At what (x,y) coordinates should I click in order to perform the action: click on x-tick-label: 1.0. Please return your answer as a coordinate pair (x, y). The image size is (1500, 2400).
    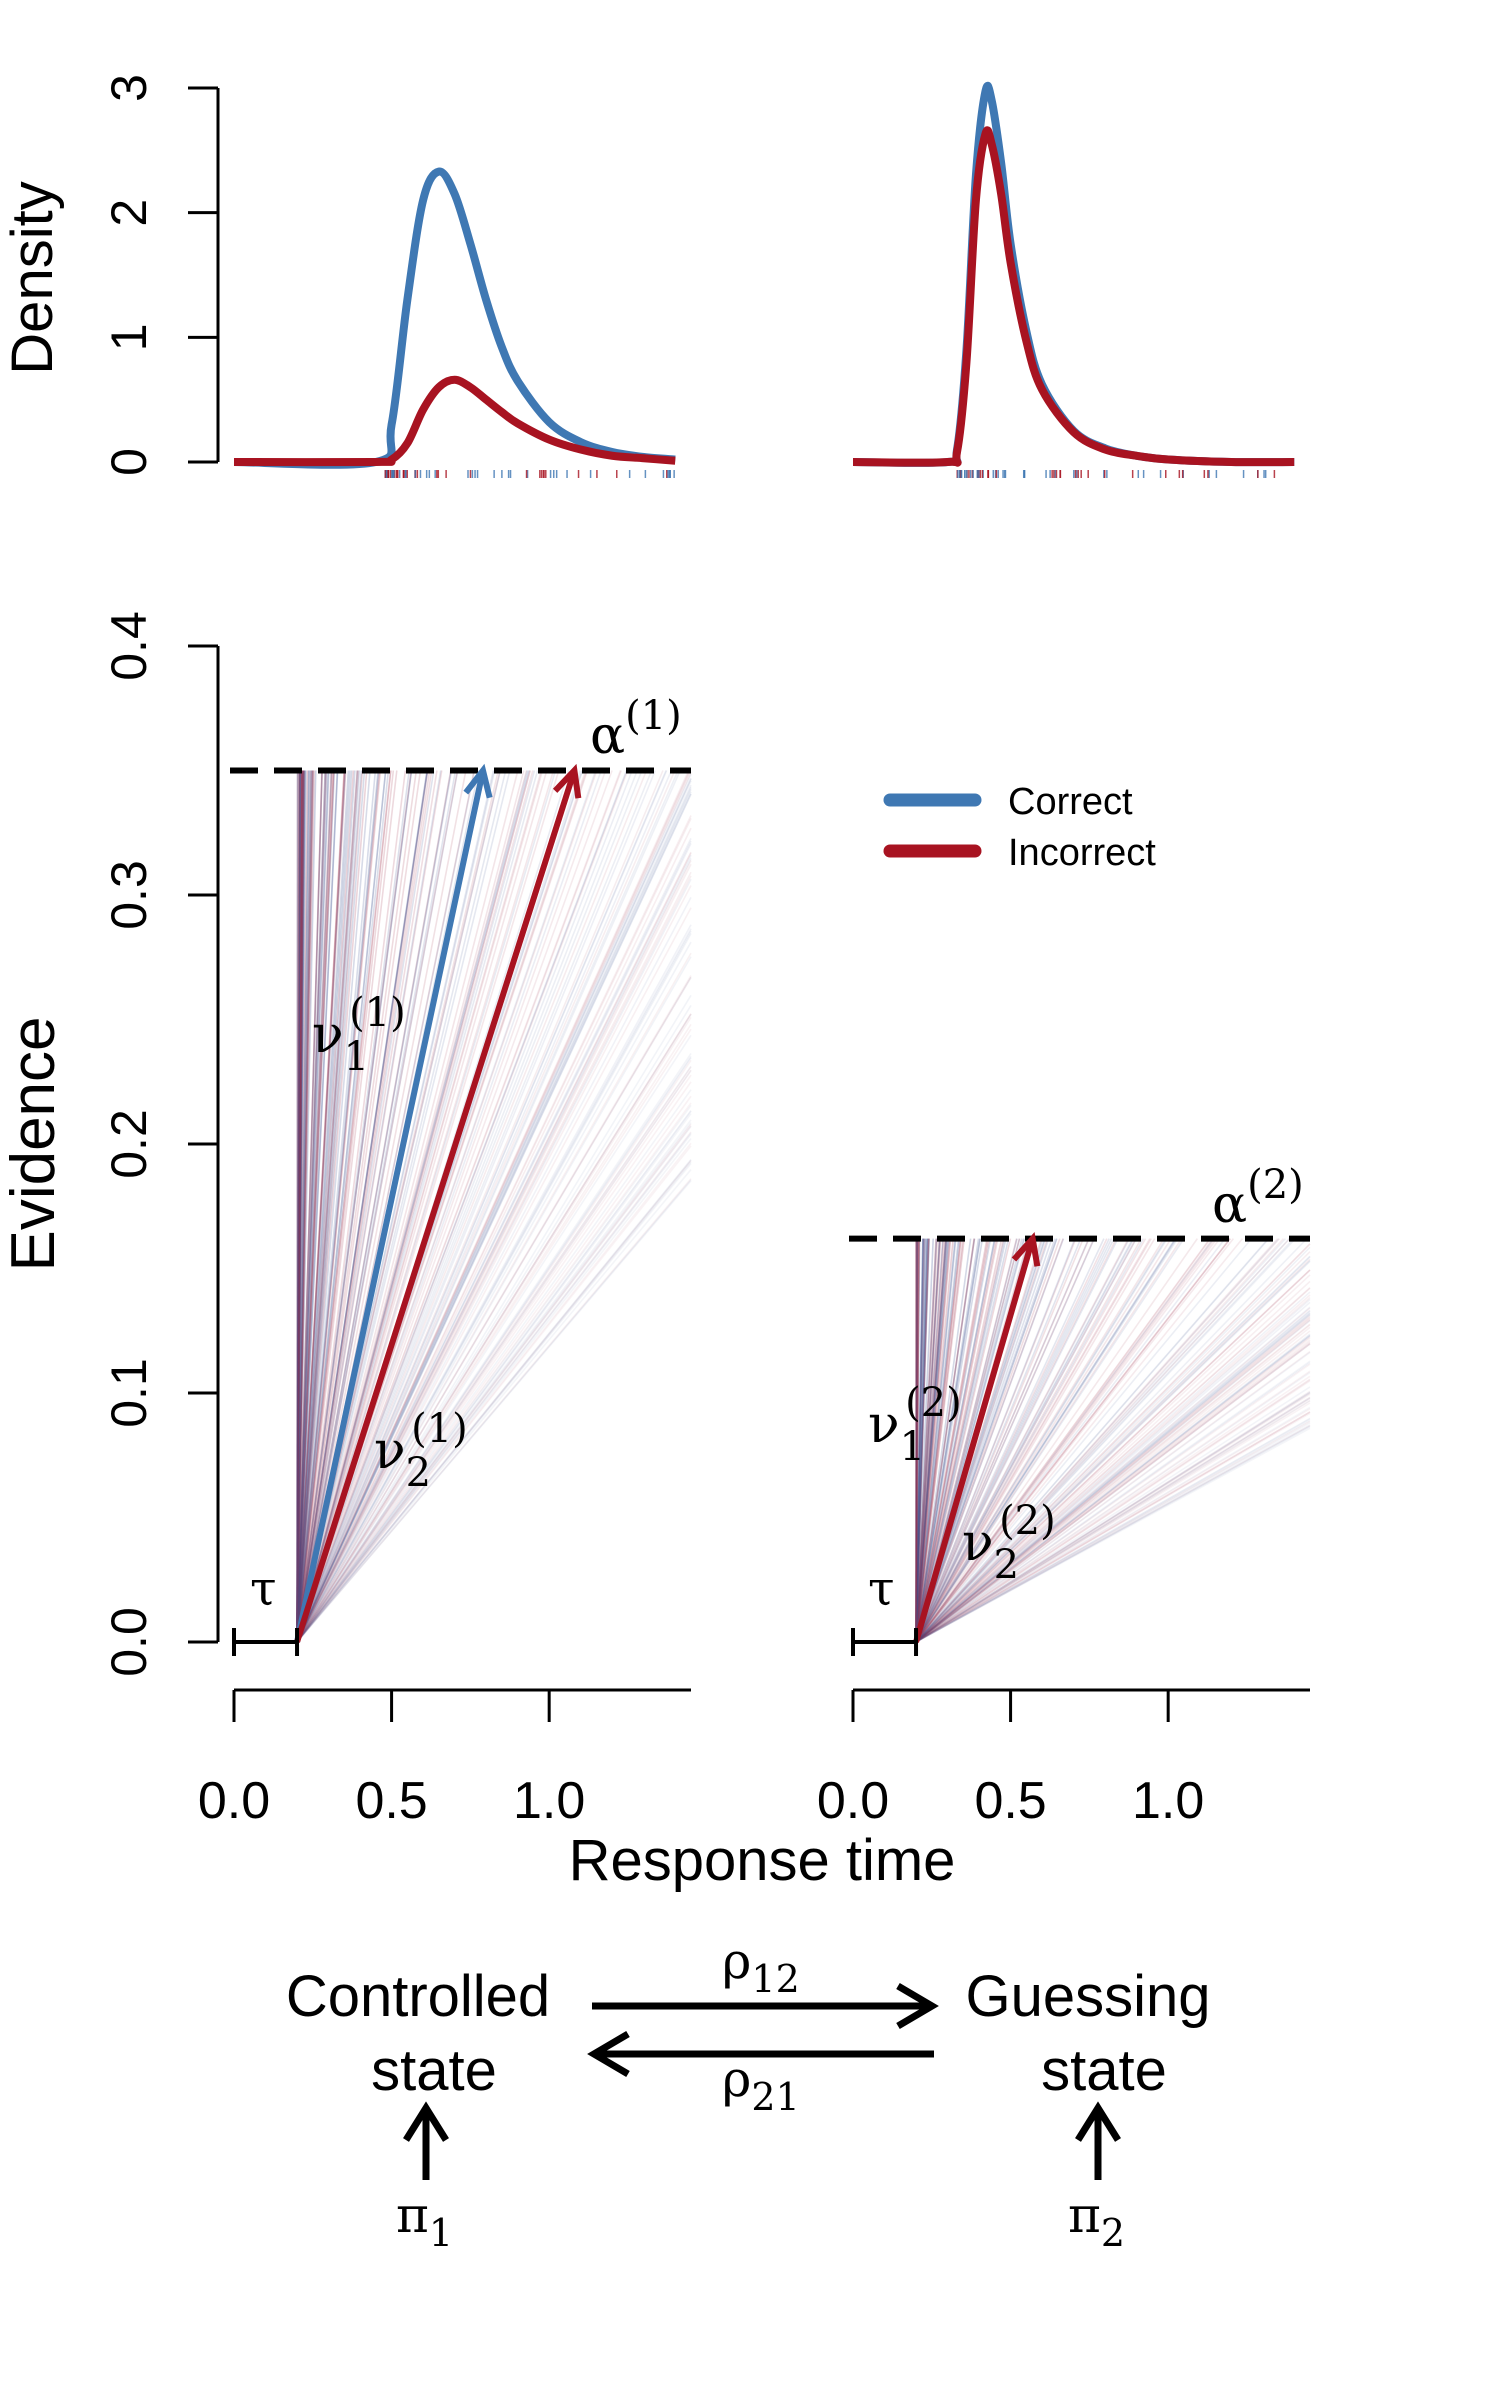
    Looking at the image, I should click on (549, 1801).